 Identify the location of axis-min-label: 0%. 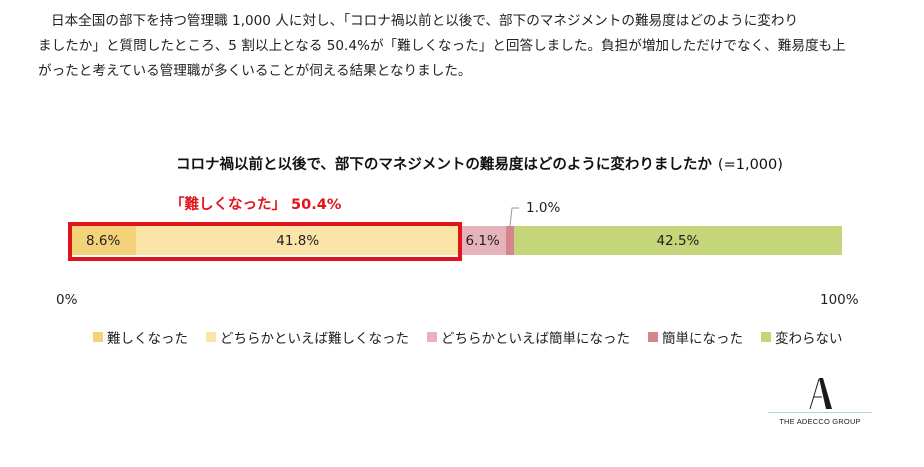
(67, 300).